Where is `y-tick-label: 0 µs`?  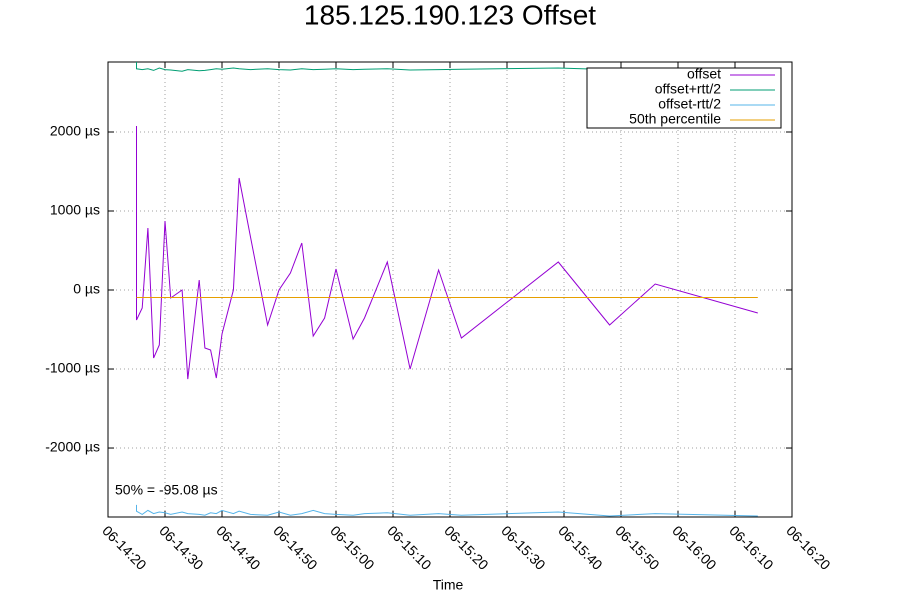
y-tick-label: 0 µs is located at coordinates (86, 289).